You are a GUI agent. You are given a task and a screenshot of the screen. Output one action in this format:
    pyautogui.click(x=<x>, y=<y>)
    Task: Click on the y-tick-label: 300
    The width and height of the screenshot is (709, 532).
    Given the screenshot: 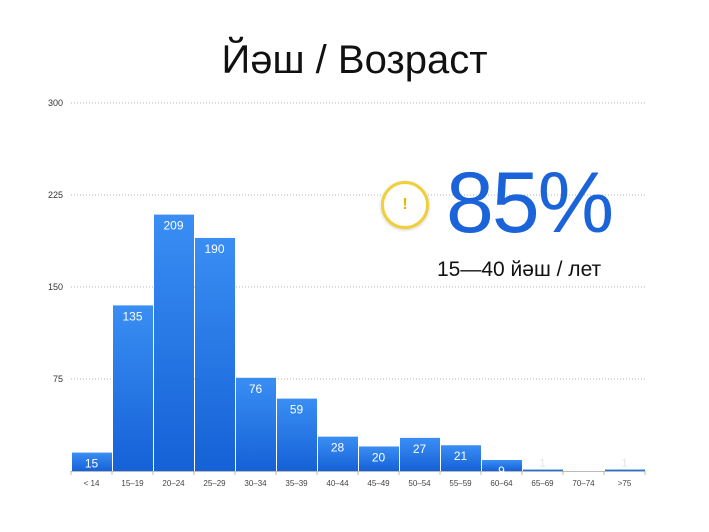 What is the action you would take?
    pyautogui.click(x=55, y=103)
    